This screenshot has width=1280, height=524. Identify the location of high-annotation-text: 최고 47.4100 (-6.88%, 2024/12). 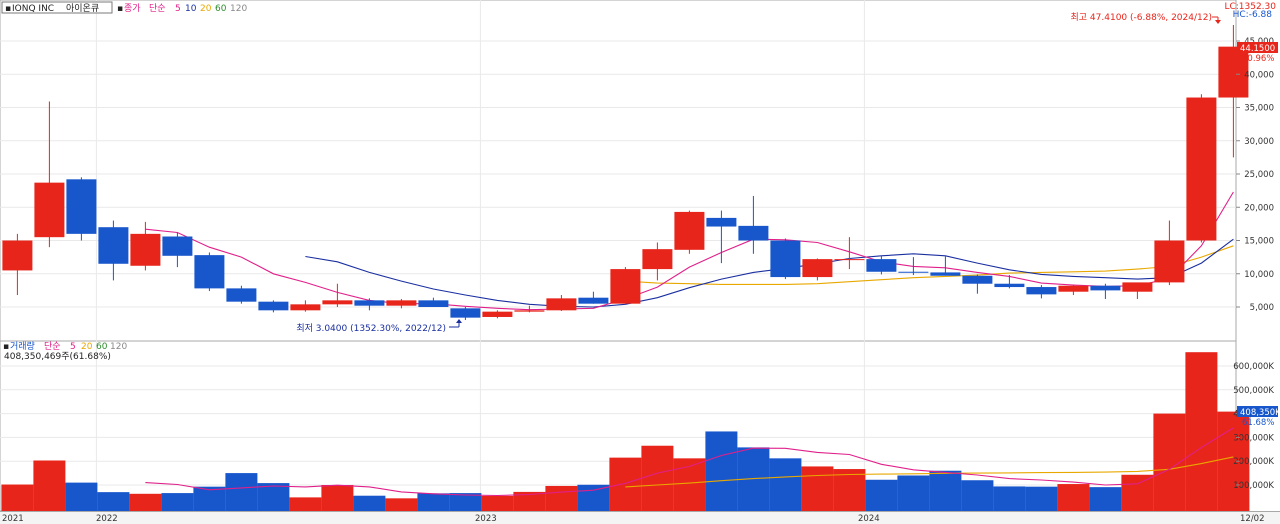
(1141, 17).